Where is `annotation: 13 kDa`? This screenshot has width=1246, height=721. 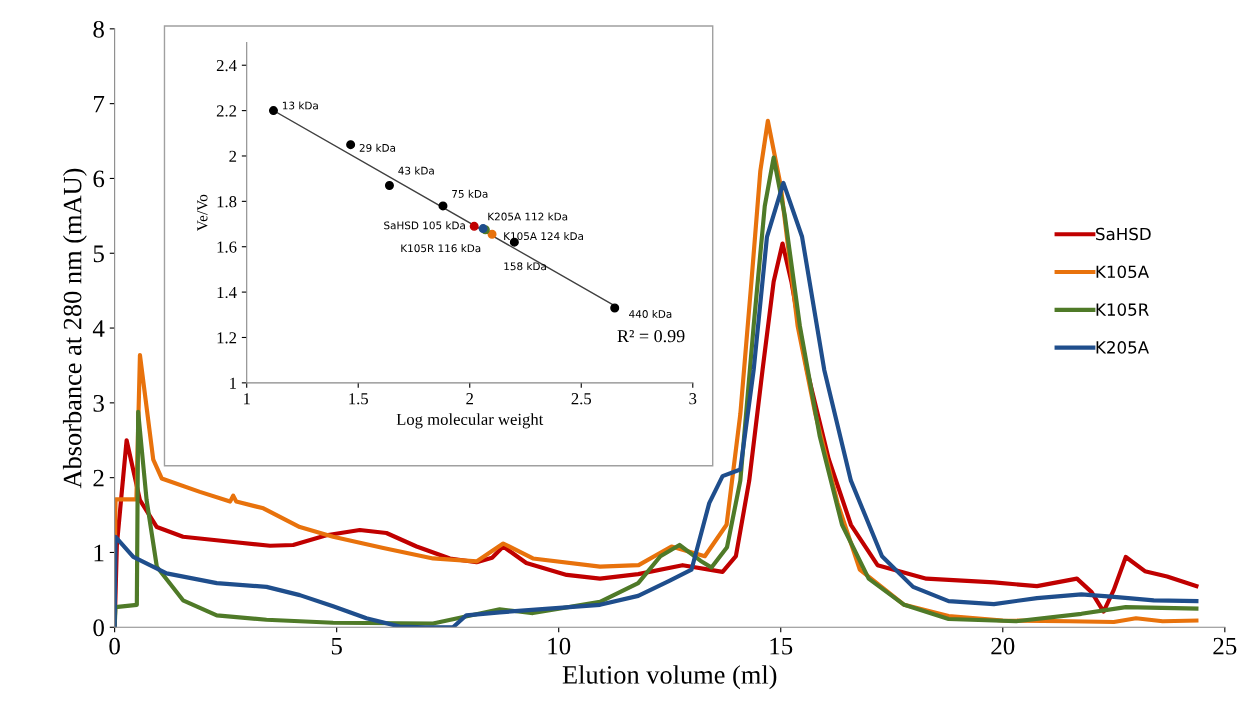
annotation: 13 kDa is located at coordinates (300, 105).